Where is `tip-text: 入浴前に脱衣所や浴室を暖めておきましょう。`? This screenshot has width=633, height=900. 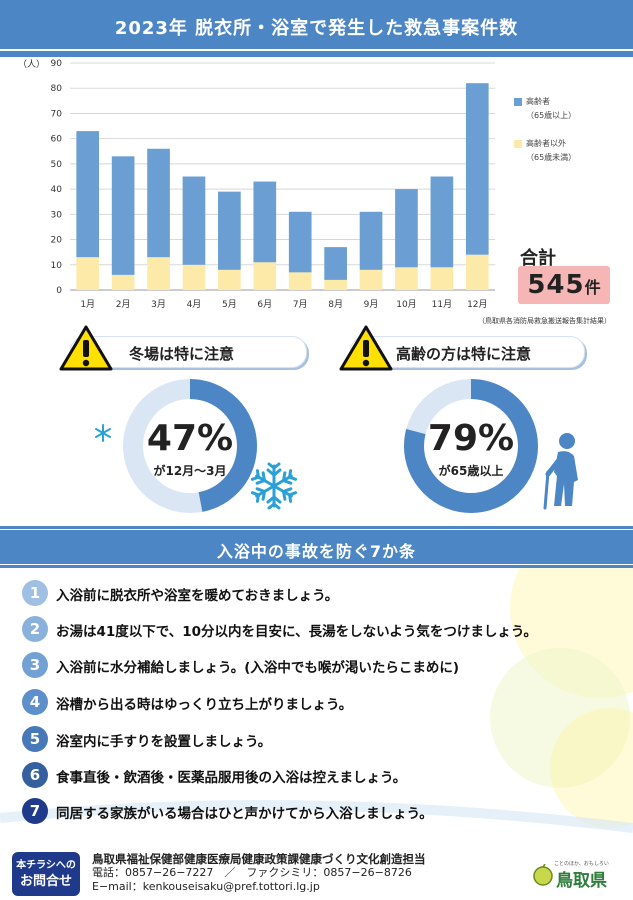 tip-text: 入浴前に脱衣所や浴室を暖めておきましょう。 is located at coordinates (197, 596).